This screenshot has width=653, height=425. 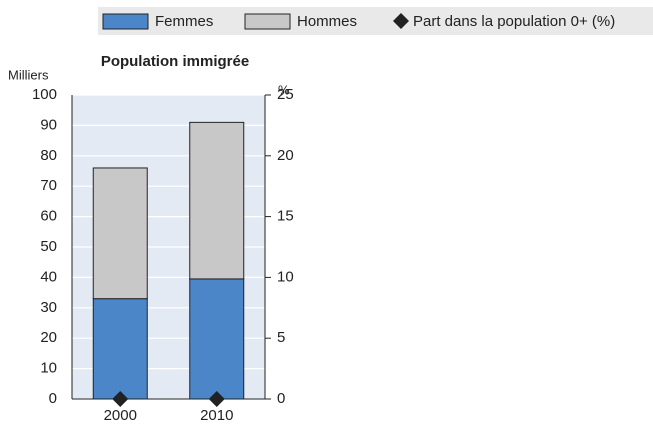 I want to click on y-tick-label: 0, so click(x=53, y=398).